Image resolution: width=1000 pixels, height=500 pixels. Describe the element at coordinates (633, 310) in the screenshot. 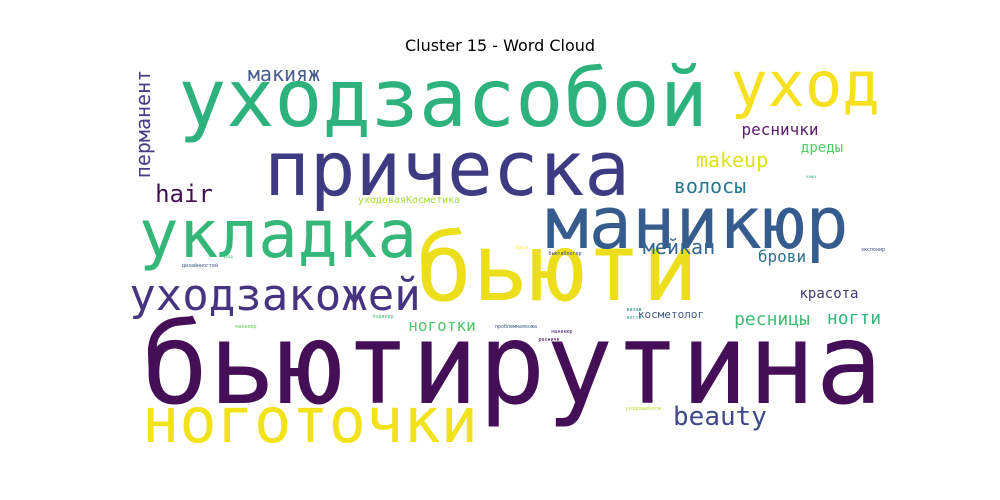

I see `word-31: визаж` at that location.